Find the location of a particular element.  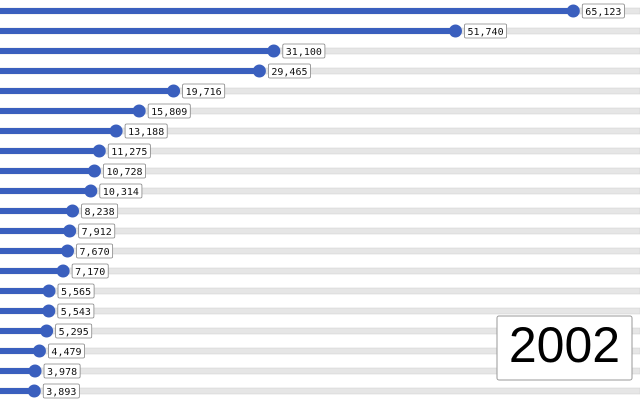

value-label: 3,893 is located at coordinates (61, 392).